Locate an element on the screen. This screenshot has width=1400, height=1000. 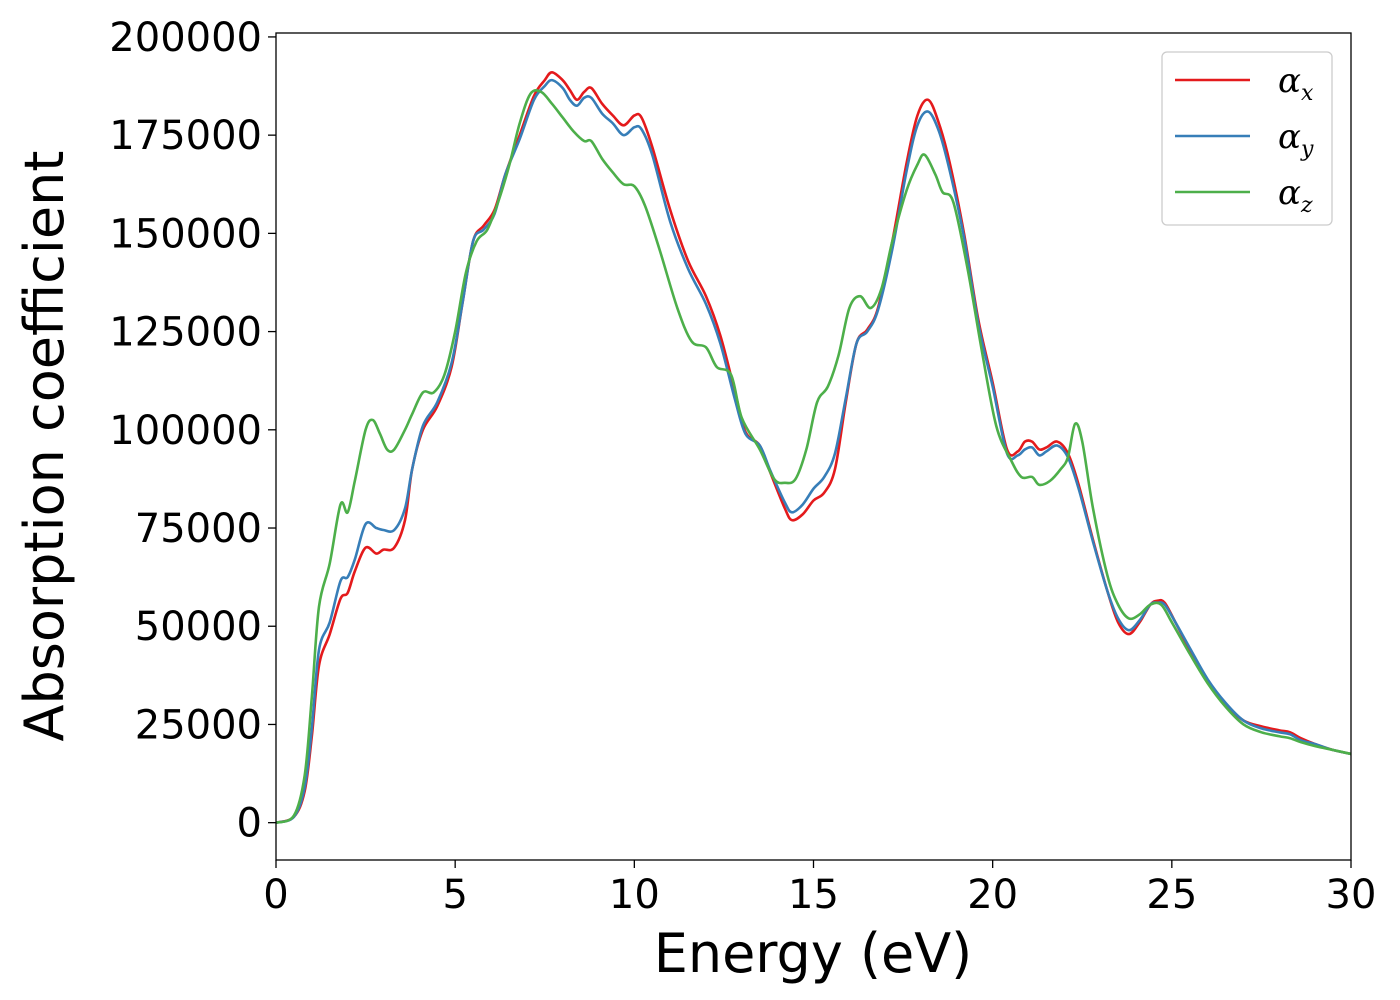
x-axis: 0 5 10 15 20 25 30 is located at coordinates (819, 889).